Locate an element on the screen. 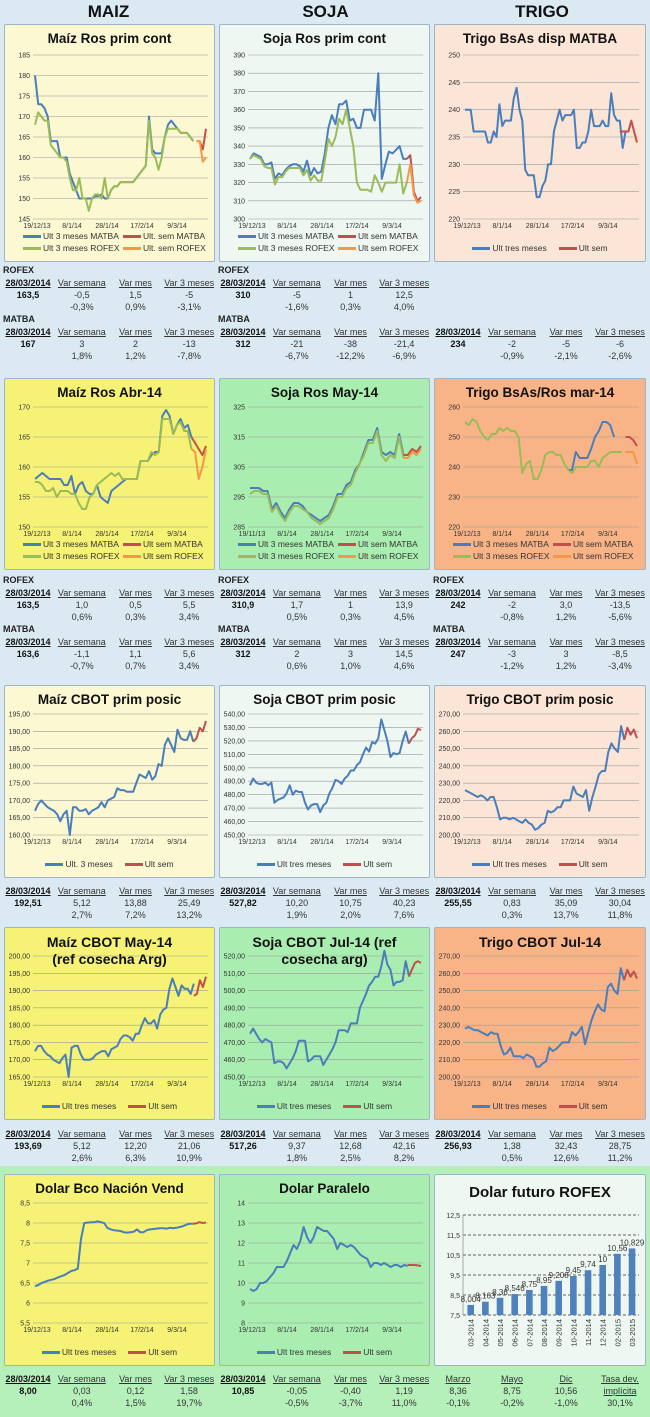 Image resolution: width=650 pixels, height=1417 pixels. source-label: ROFEX is located at coordinates (234, 580).